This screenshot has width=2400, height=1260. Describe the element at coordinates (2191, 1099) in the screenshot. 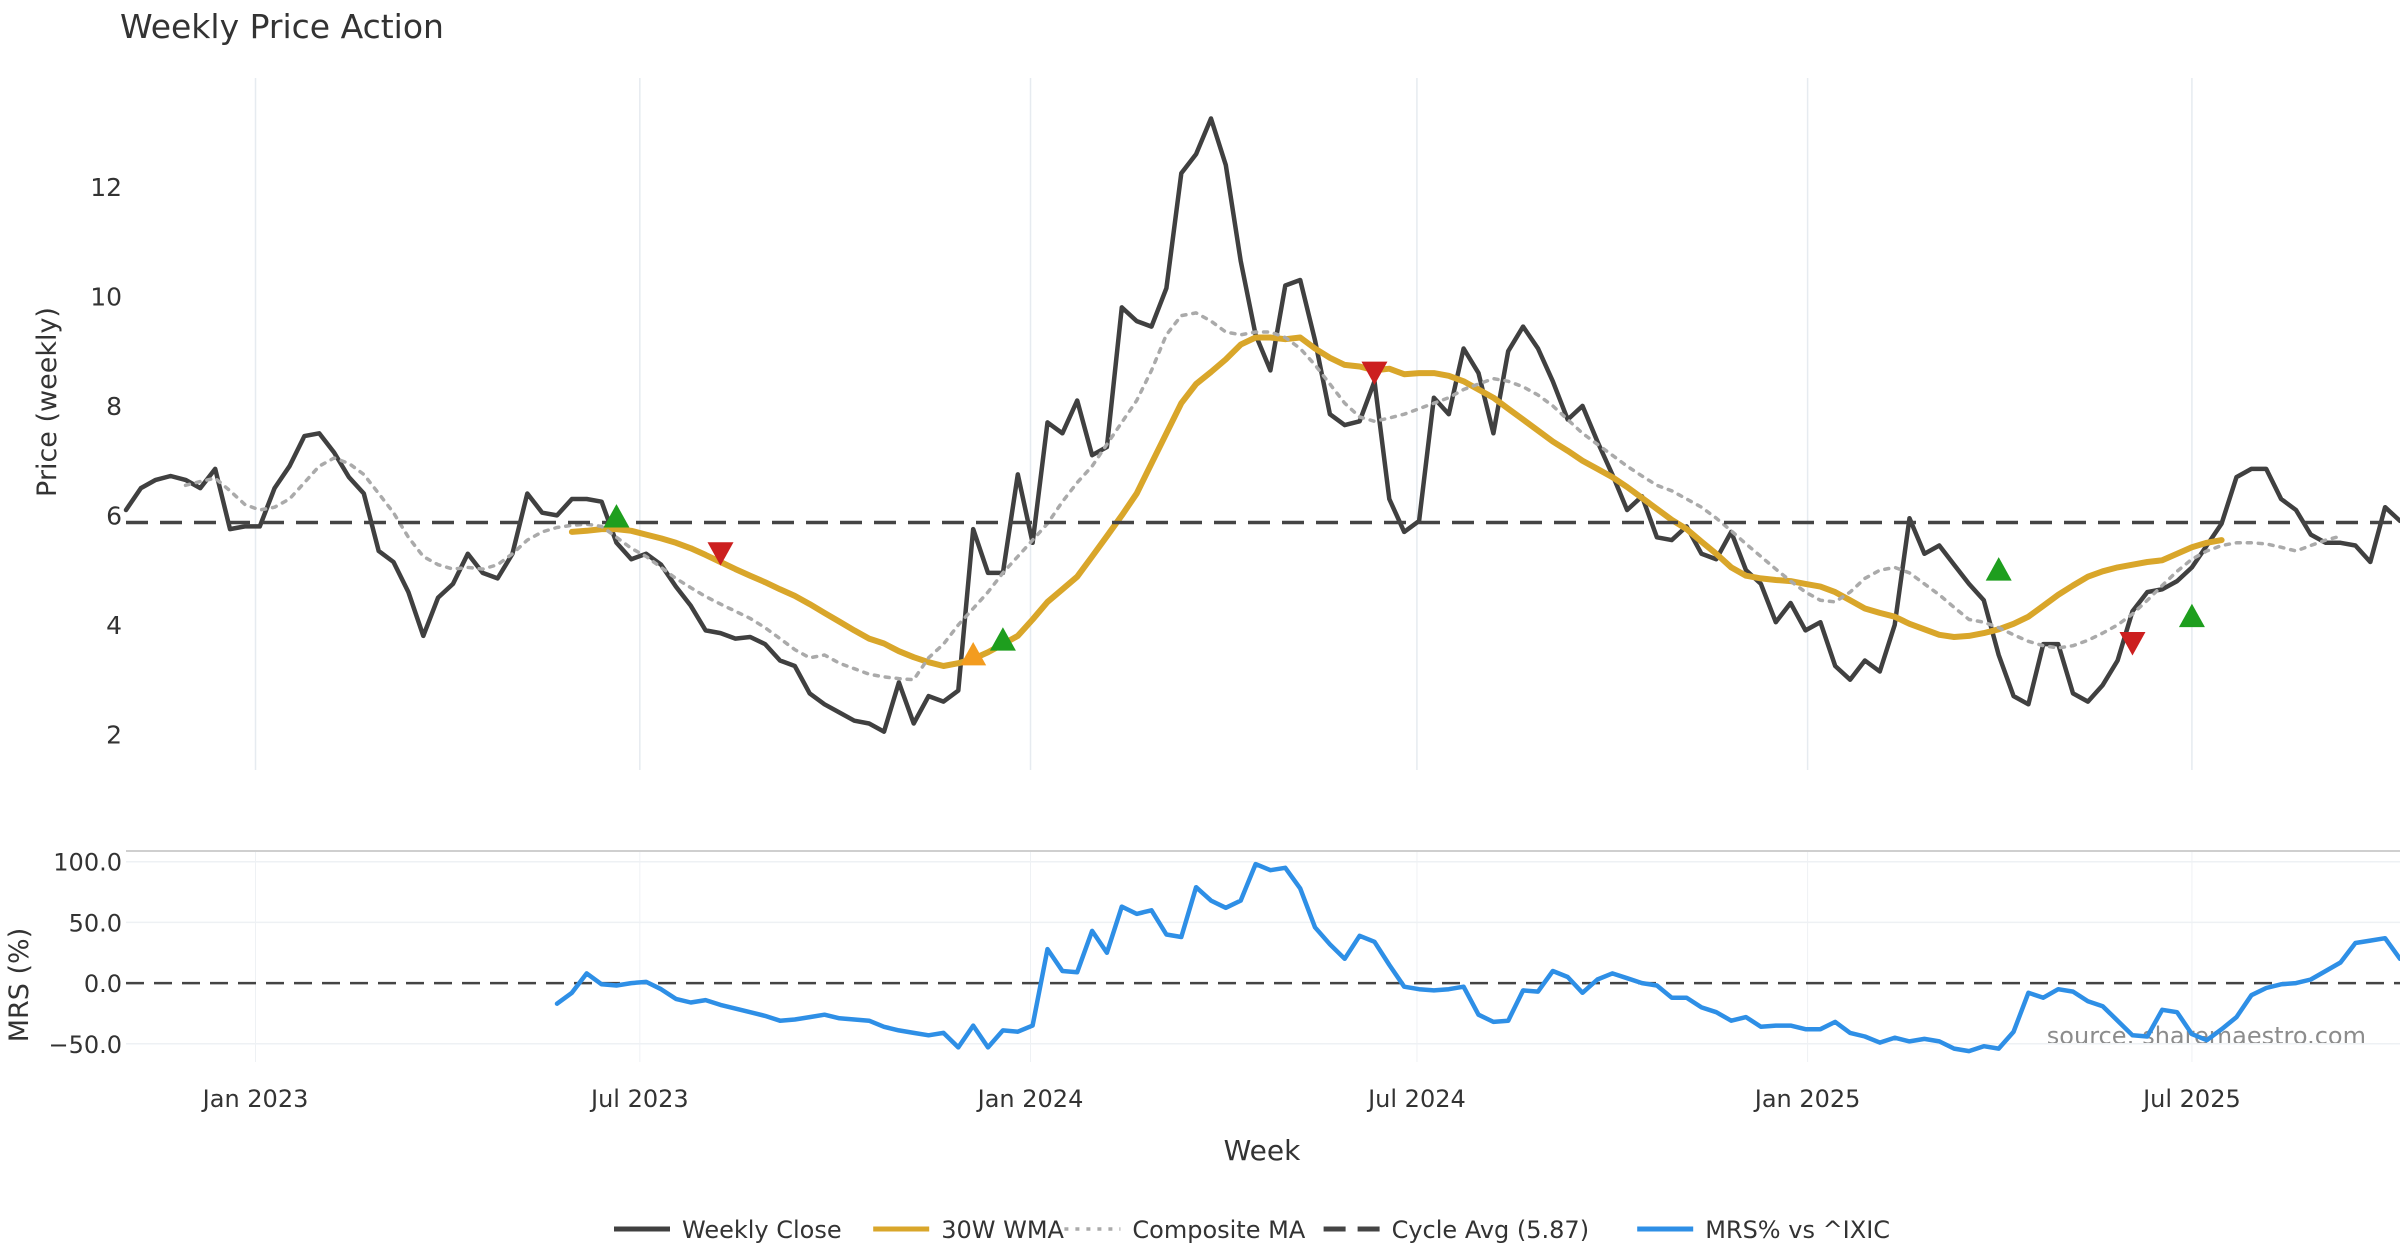

I see `x-tick-label: Jul 2025` at that location.